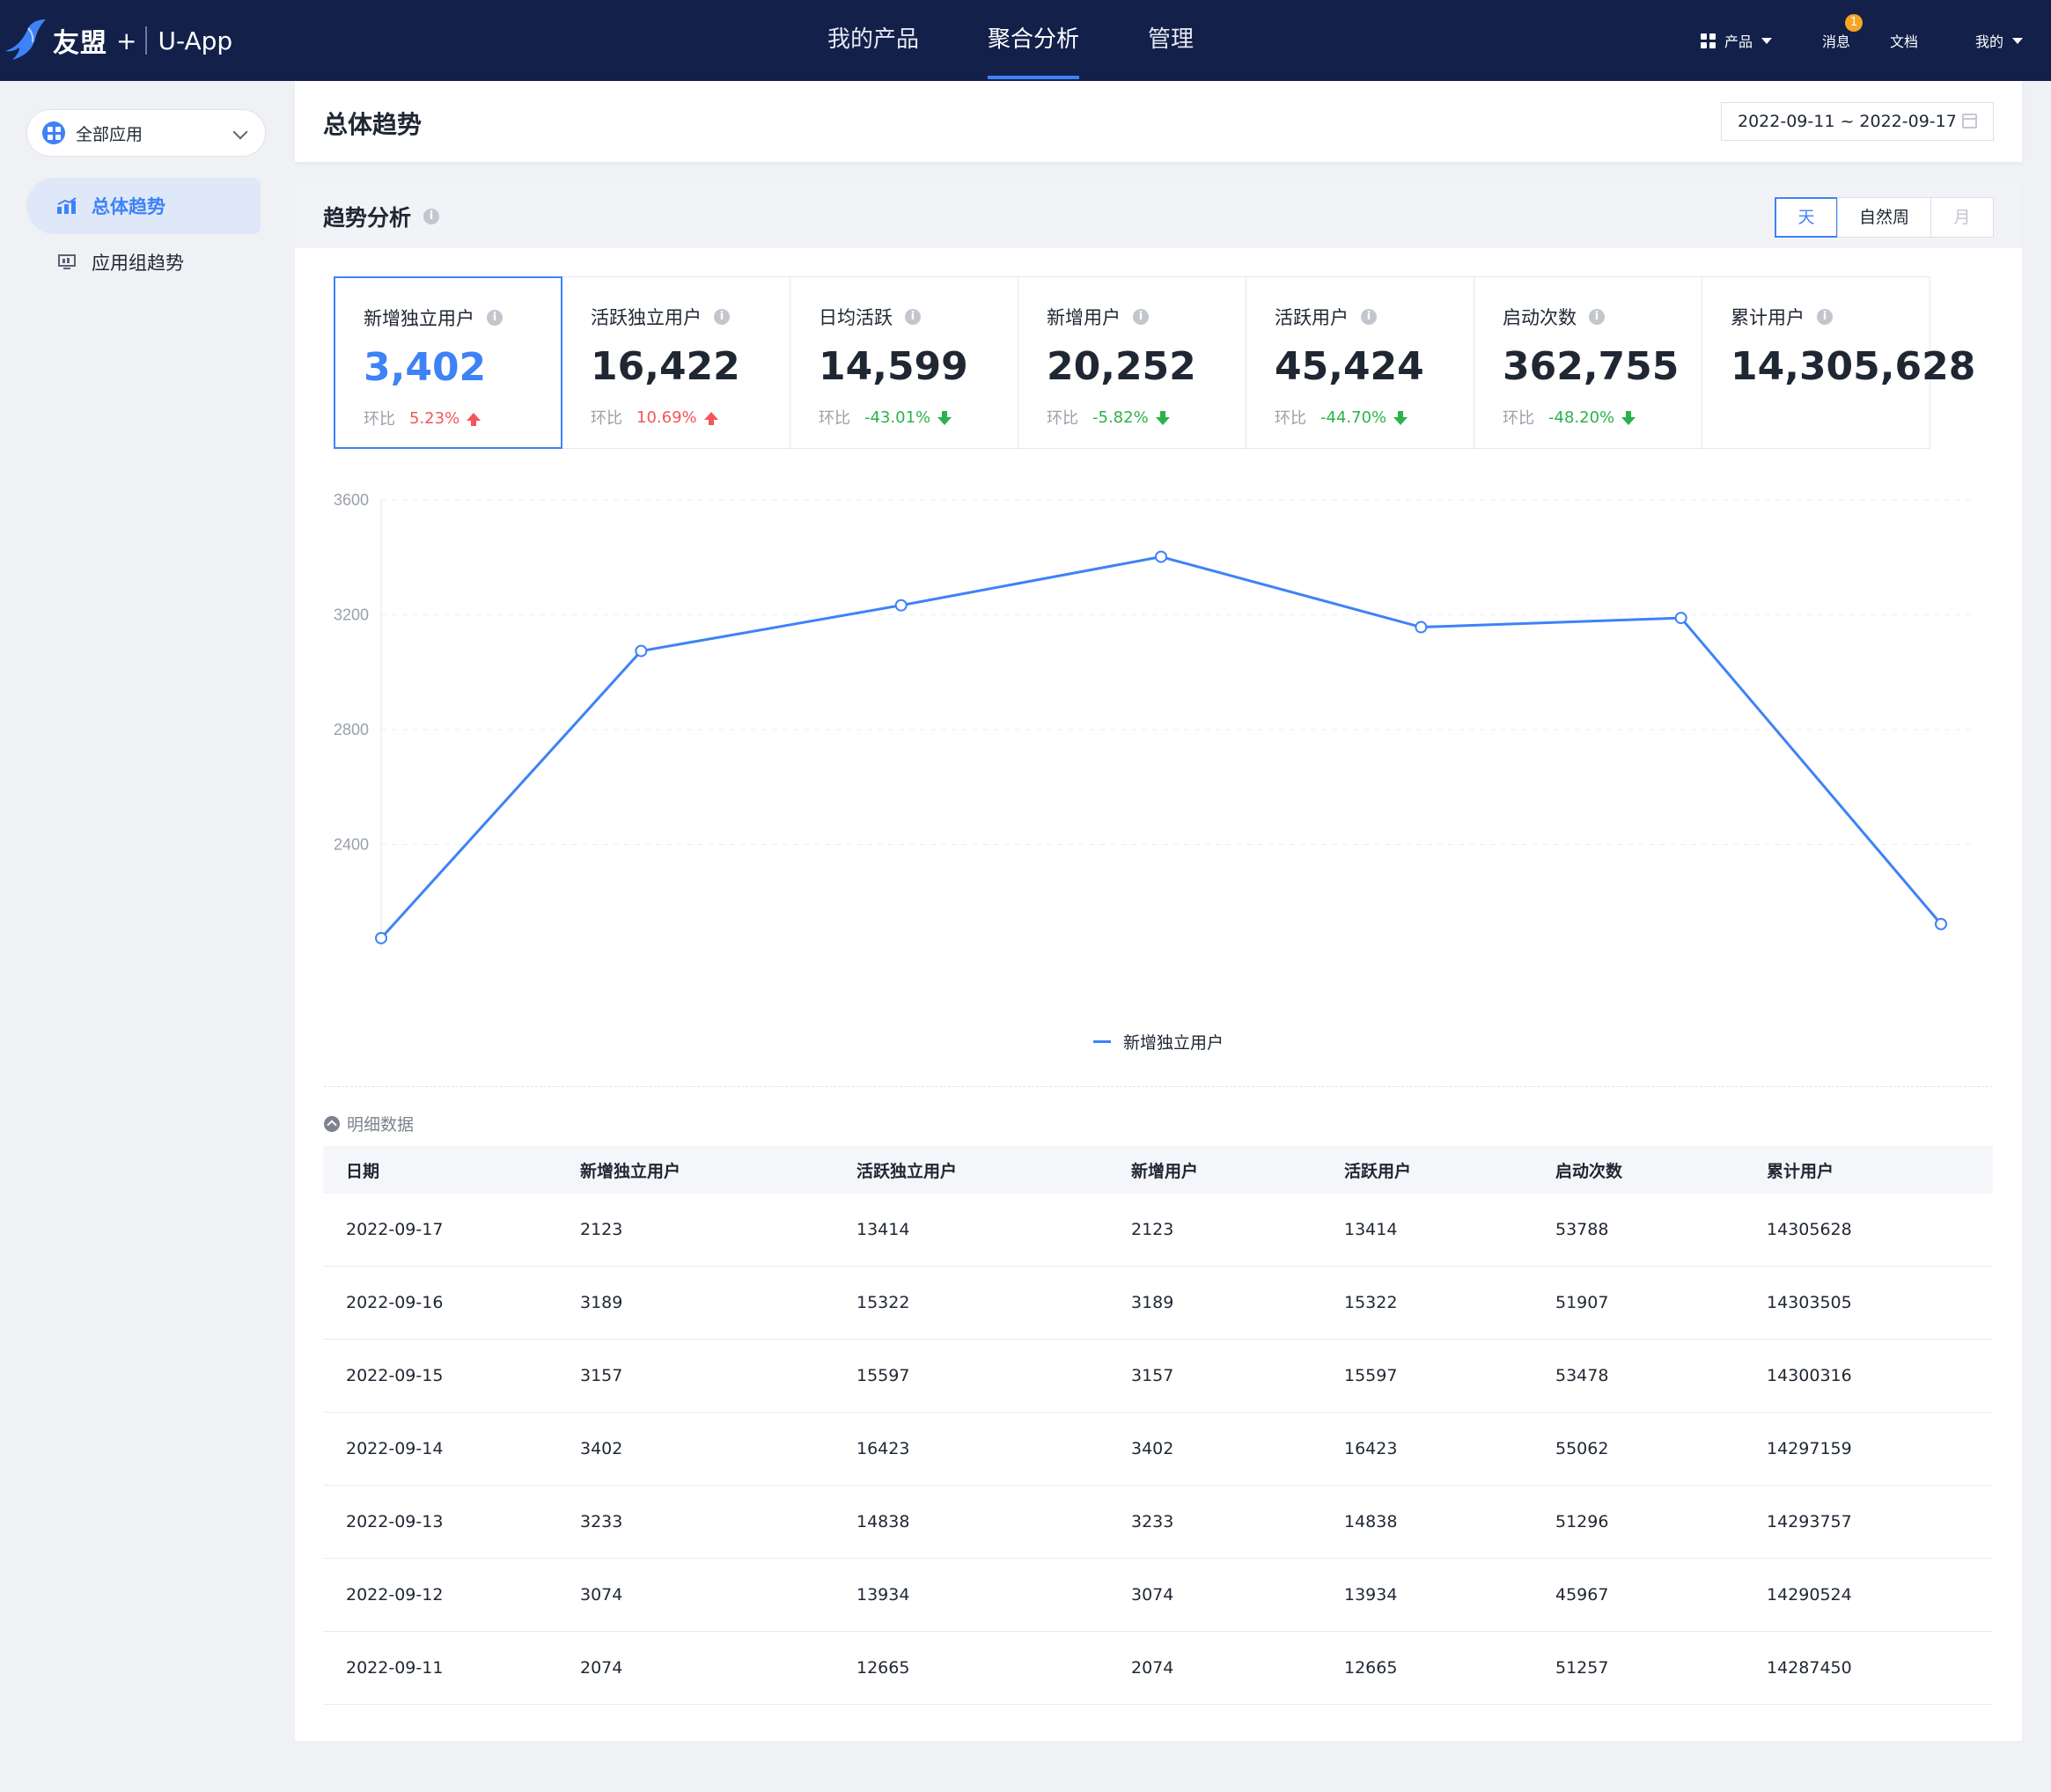  What do you see at coordinates (67, 261) in the screenshot?
I see `monitor-icon` at bounding box center [67, 261].